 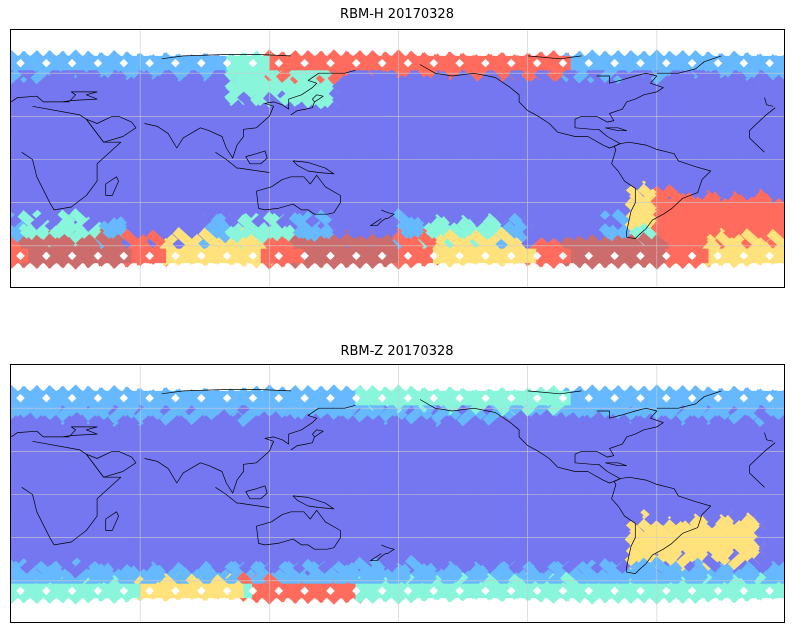 I want to click on panel-title-bottom: RBM-Z 20170328, so click(x=397, y=351).